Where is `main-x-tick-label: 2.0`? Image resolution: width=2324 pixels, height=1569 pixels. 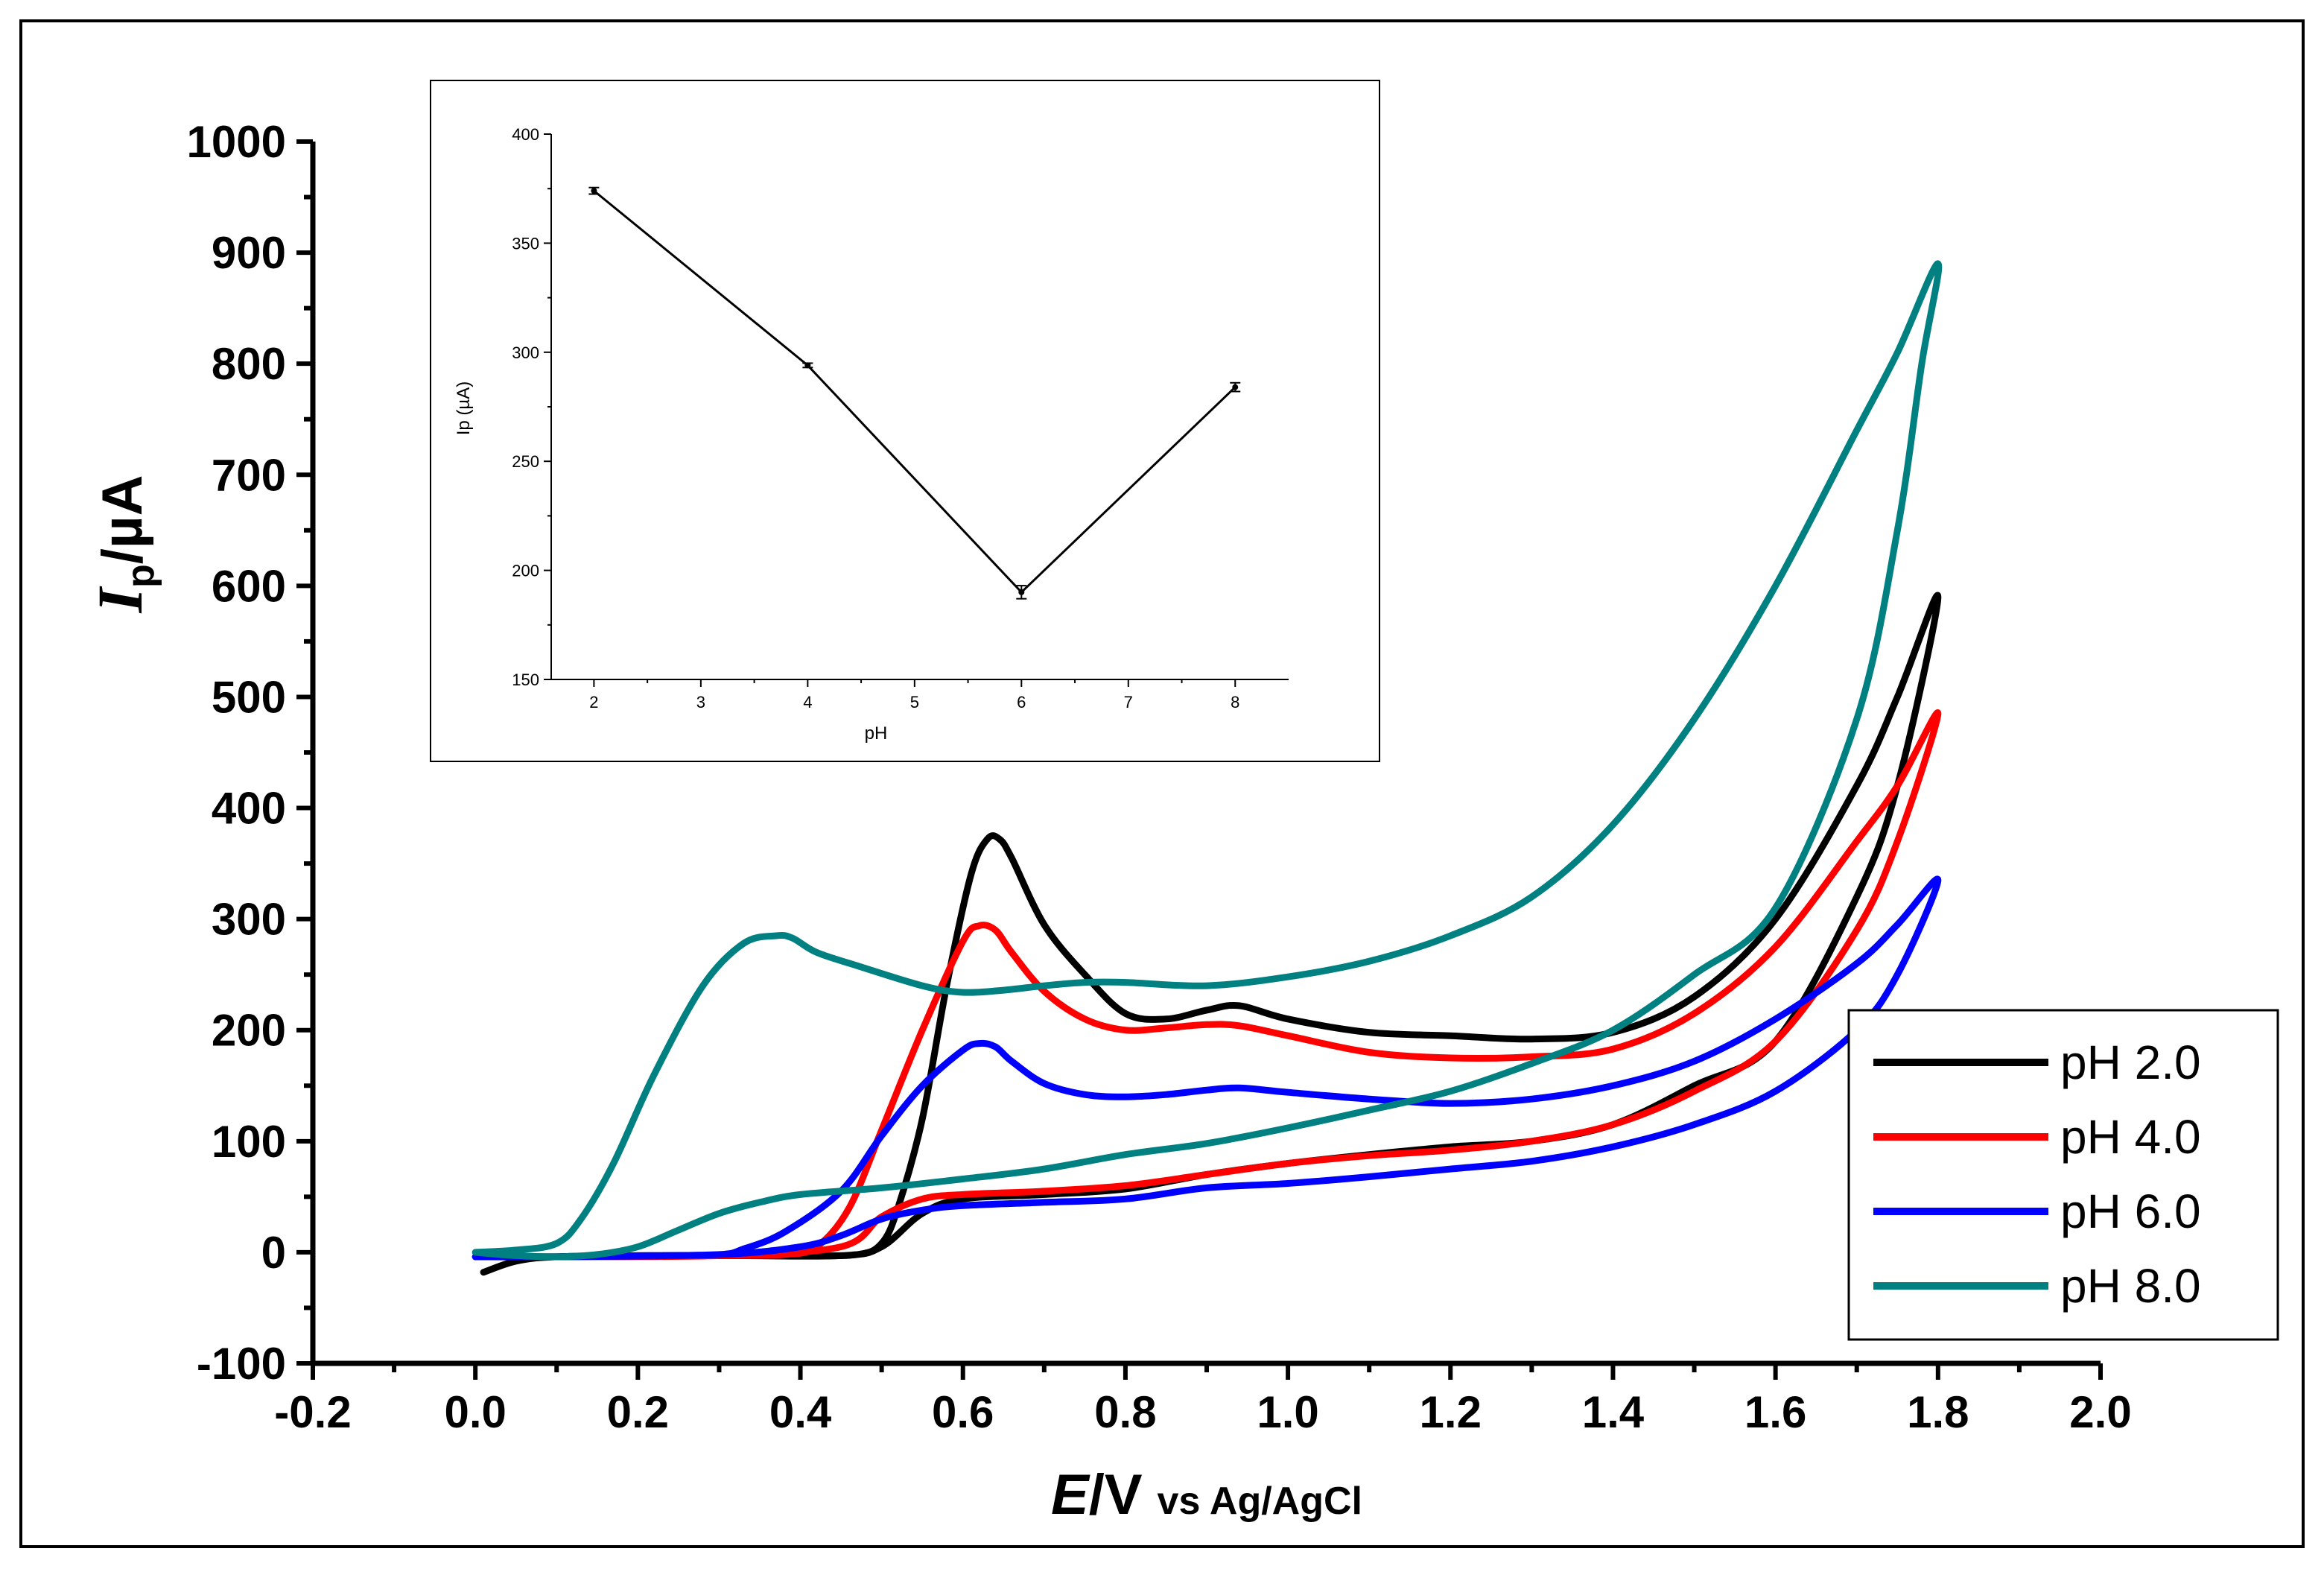 main-x-tick-label: 2.0 is located at coordinates (2100, 1412).